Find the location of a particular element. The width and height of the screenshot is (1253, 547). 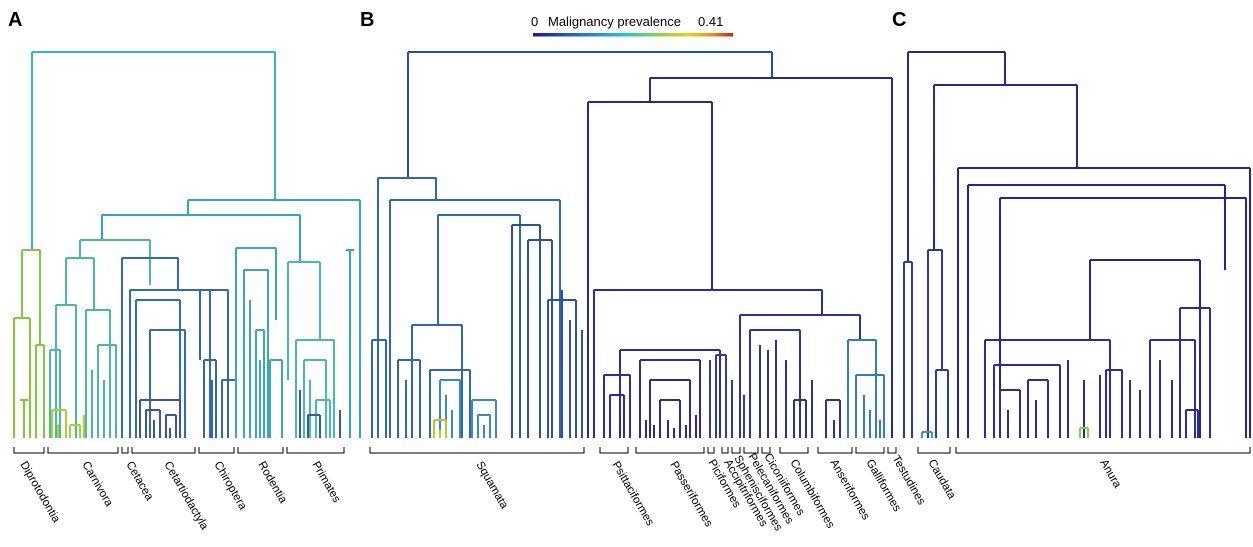

tree-c-root is located at coordinates (992, 156).